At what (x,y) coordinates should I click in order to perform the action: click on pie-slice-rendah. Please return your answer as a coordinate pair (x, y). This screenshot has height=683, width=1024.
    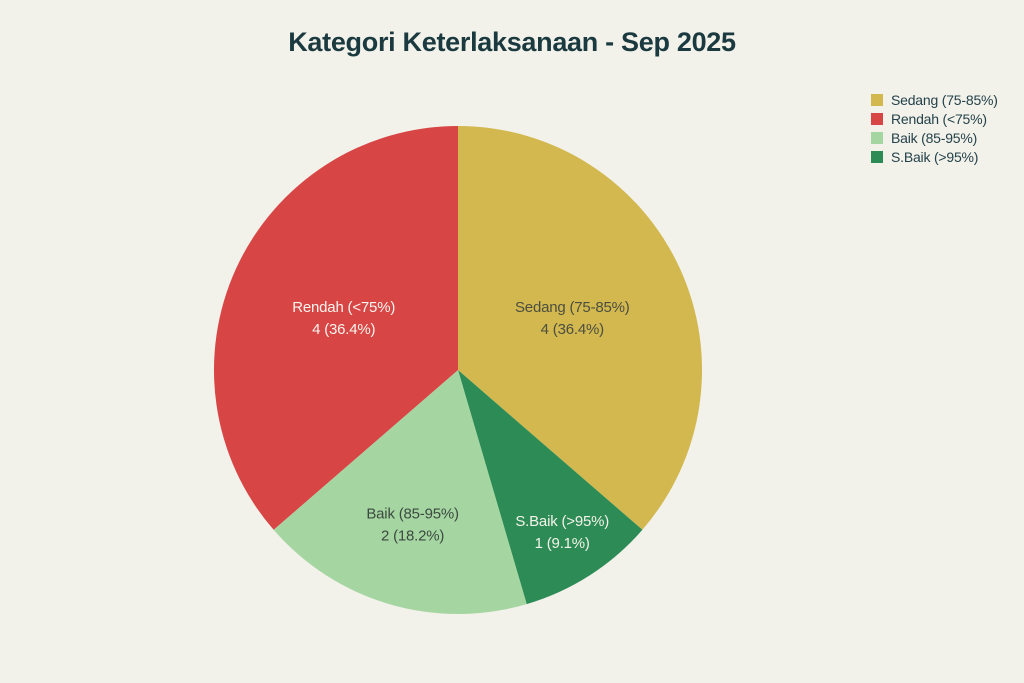
    Looking at the image, I should click on (335, 328).